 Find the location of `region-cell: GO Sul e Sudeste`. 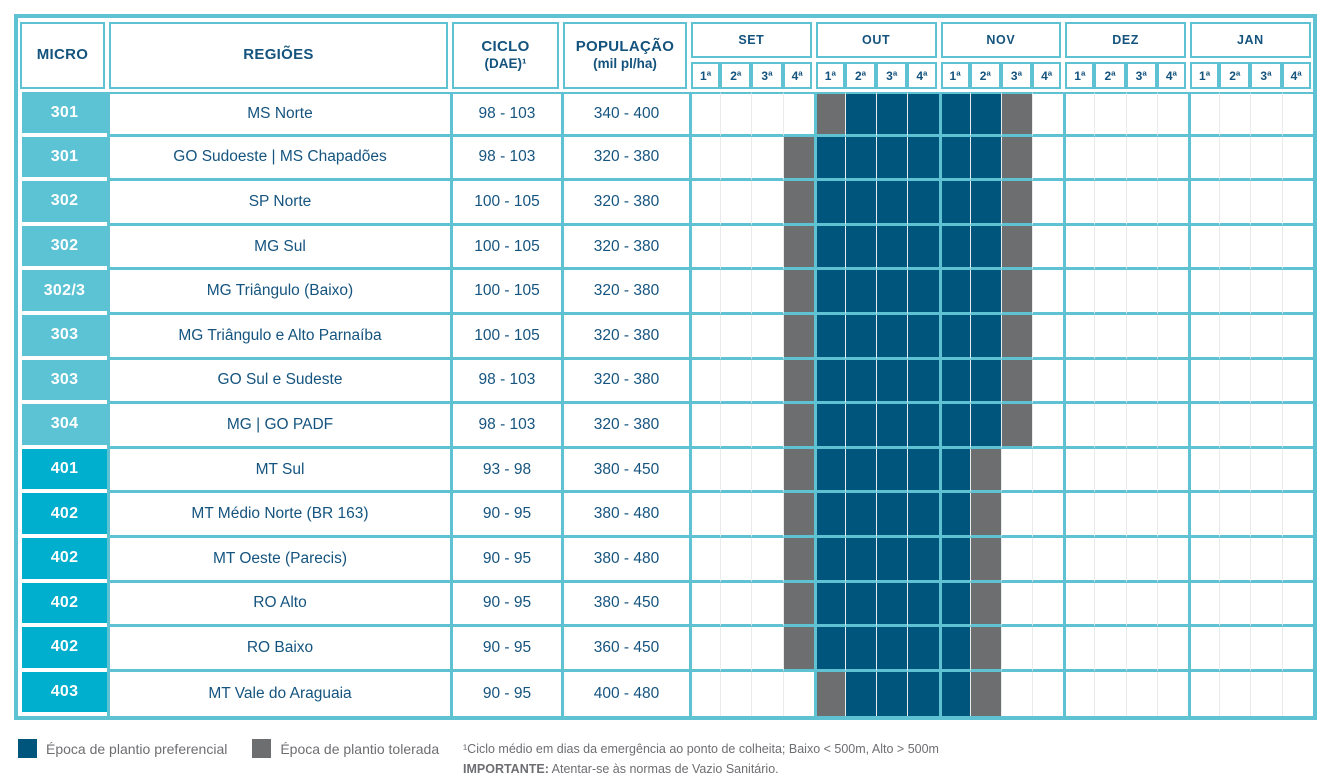

region-cell: GO Sul e Sudeste is located at coordinates (278, 382).